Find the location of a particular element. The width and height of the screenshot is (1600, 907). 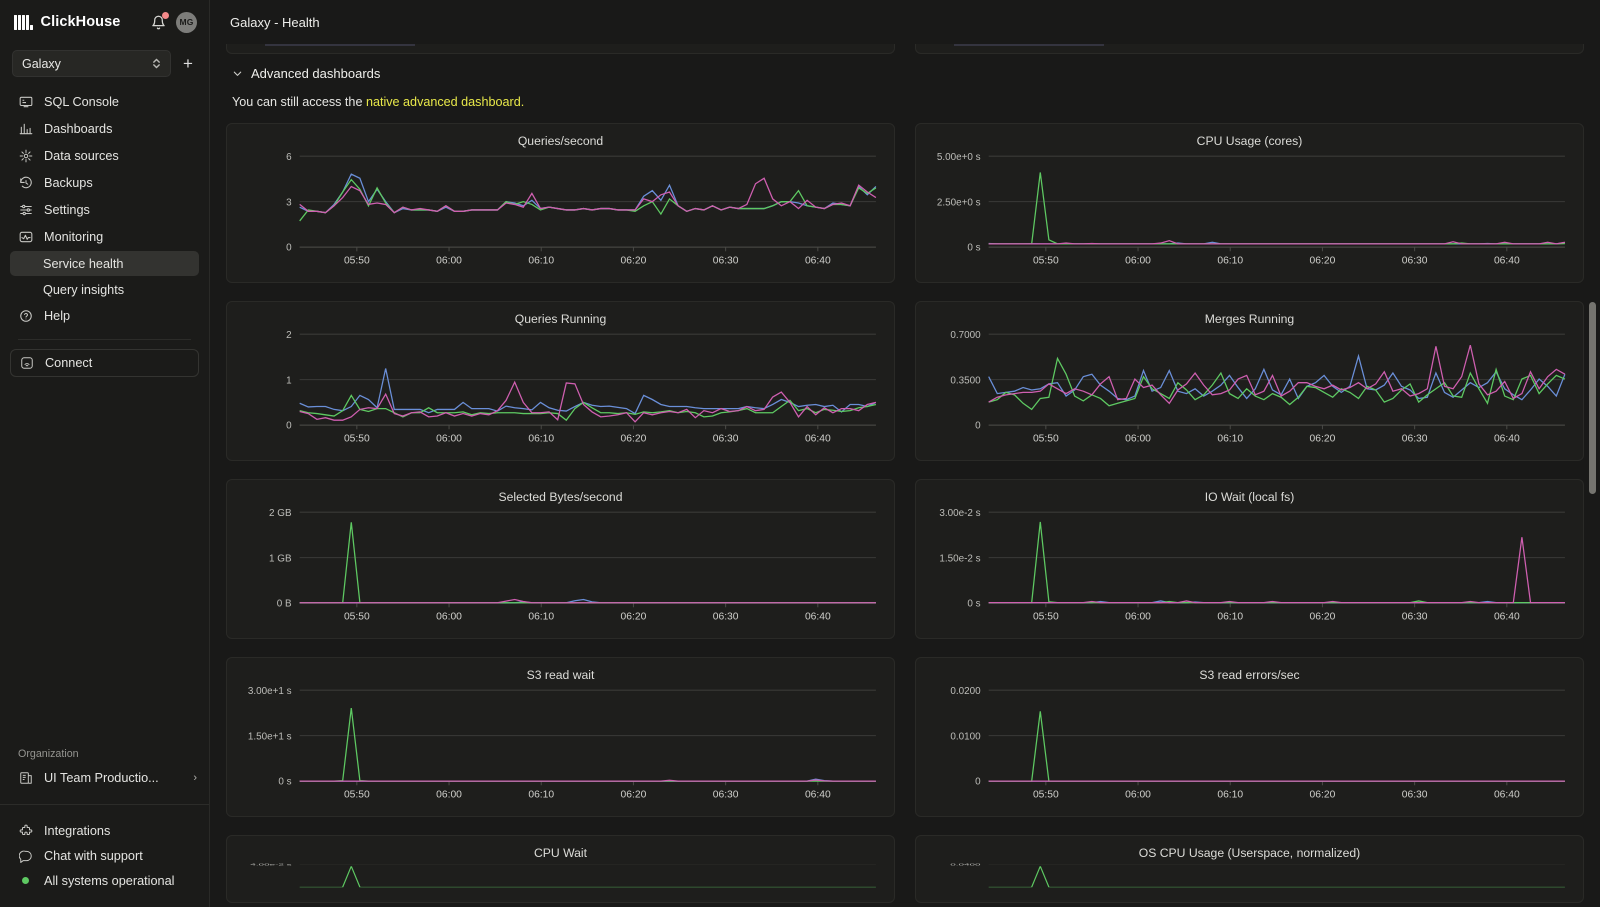

sidebar-item-dashboards: Dashboards is located at coordinates (104, 129).